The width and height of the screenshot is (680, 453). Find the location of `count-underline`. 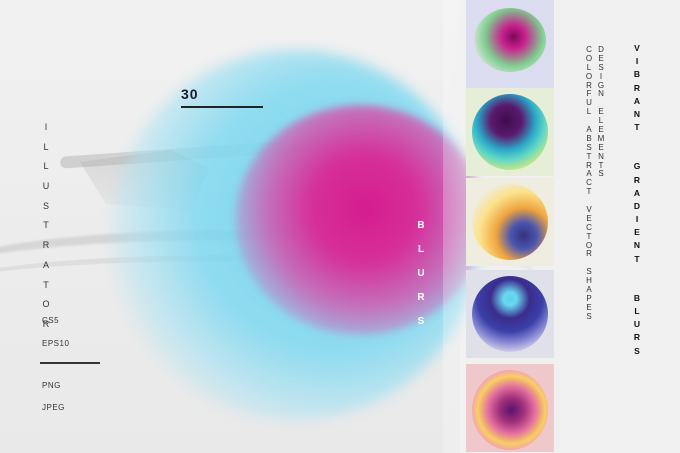

count-underline is located at coordinates (222, 107).